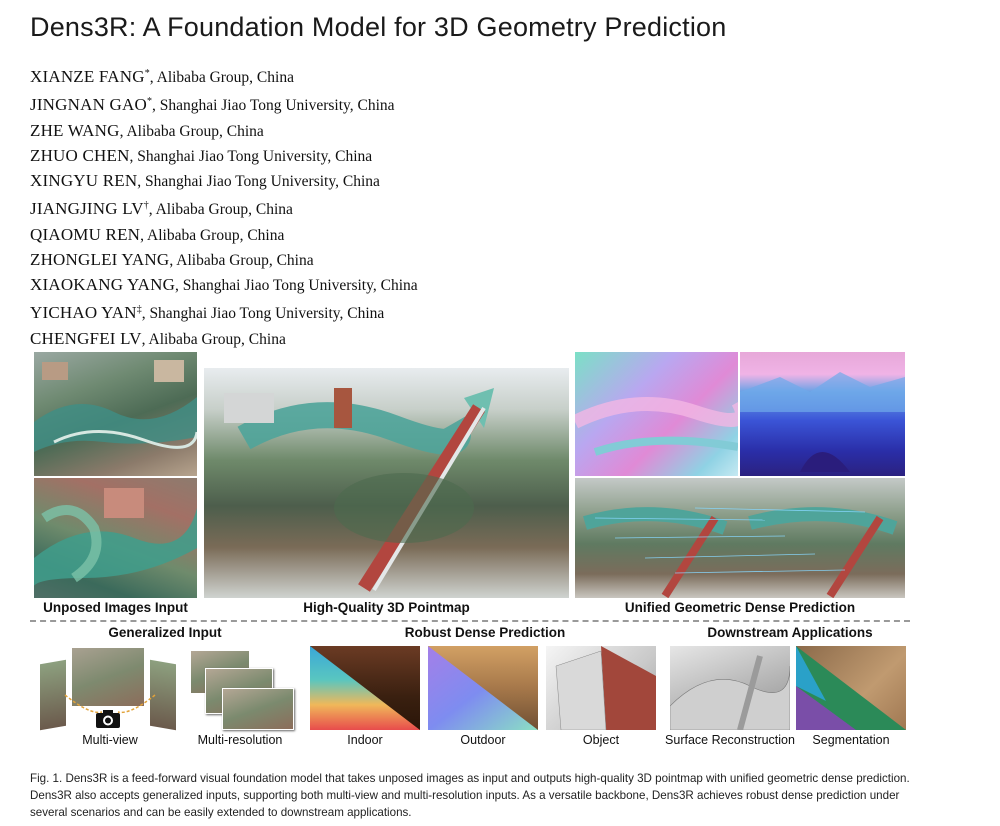 Image resolution: width=1000 pixels, height=826 pixels. I want to click on author-name: ZHONGLEI YANG, so click(100, 259).